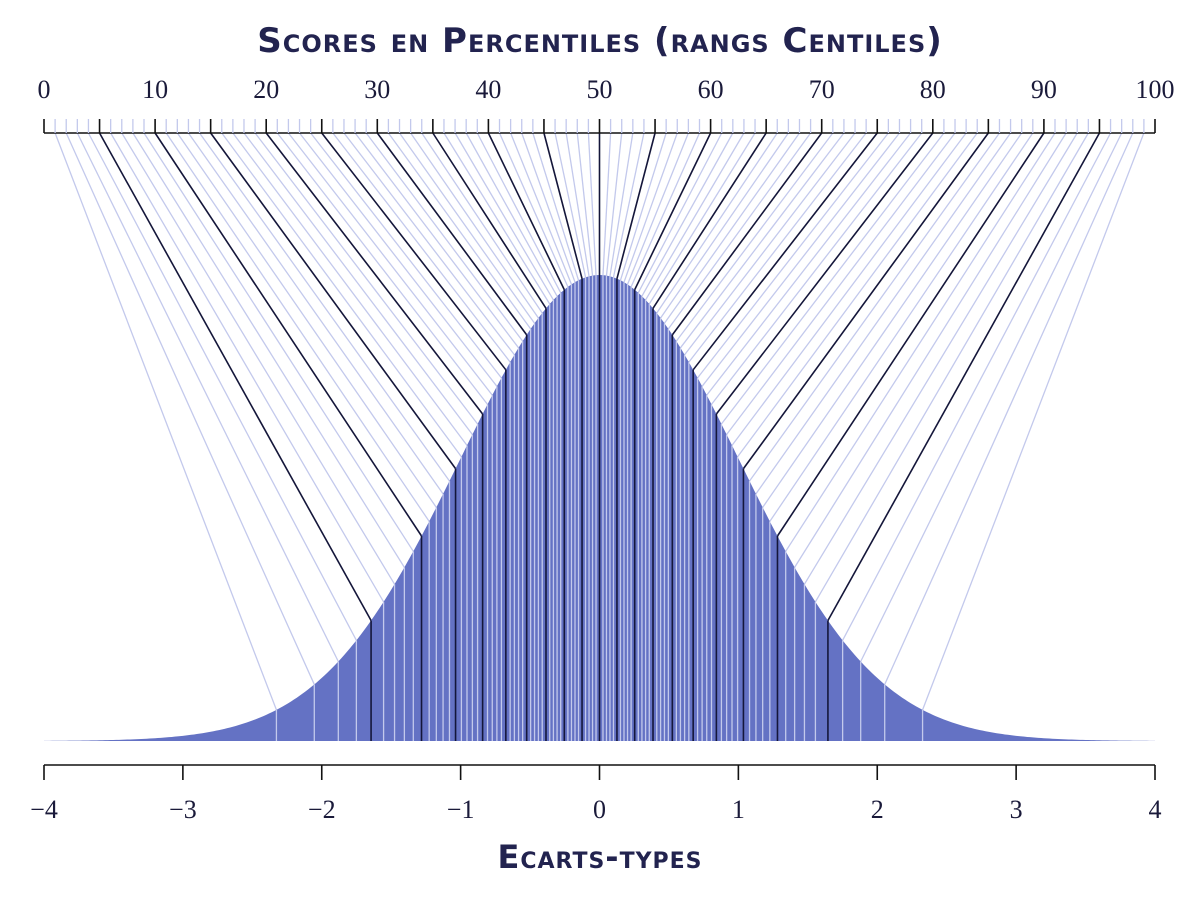 The width and height of the screenshot is (1200, 900). I want to click on top-axis-tick-label: 20, so click(266, 89).